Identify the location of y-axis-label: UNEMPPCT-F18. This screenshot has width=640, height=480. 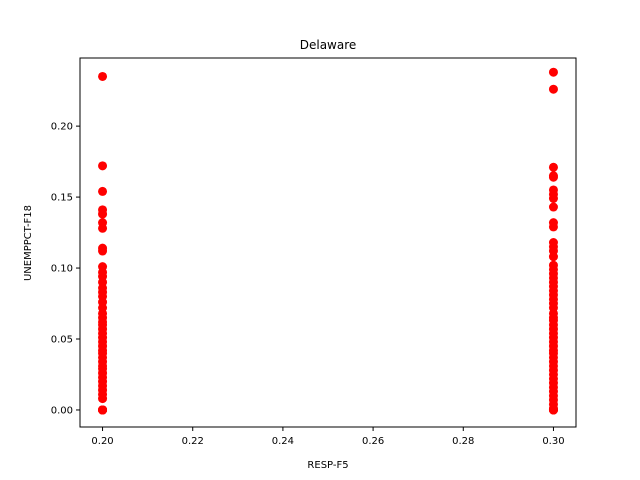
(28, 243).